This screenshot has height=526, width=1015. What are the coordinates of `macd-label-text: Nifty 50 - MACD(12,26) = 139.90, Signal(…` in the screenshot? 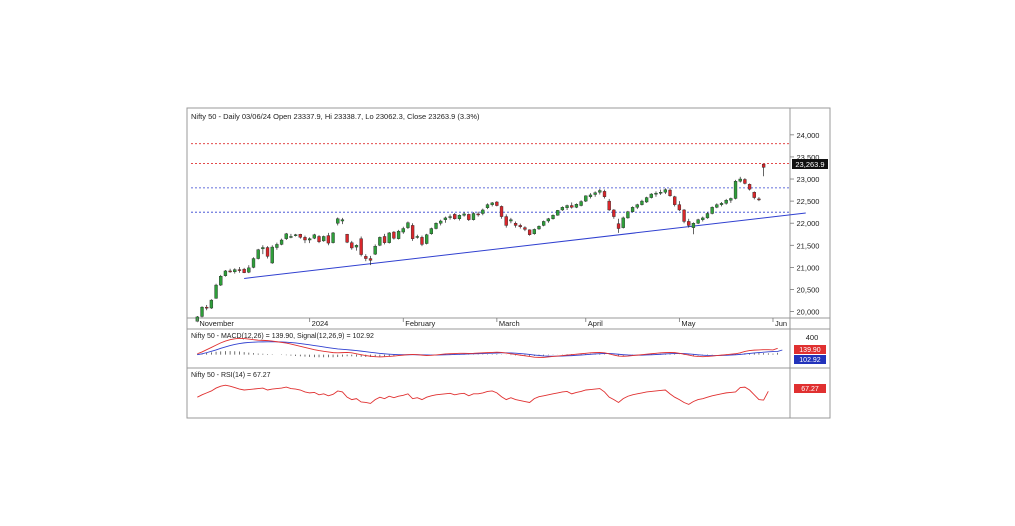 It's located at (282, 336).